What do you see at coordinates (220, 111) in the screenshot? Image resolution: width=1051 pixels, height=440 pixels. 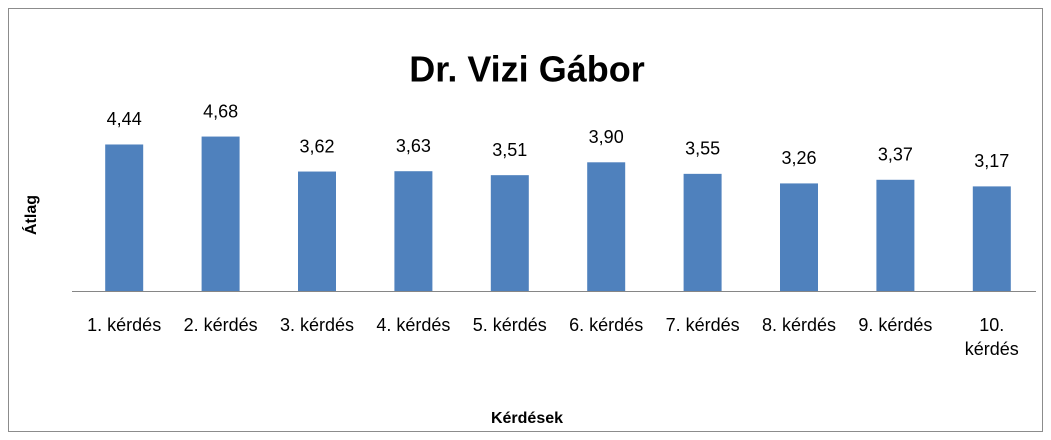 I see `data-label: 4,68` at bounding box center [220, 111].